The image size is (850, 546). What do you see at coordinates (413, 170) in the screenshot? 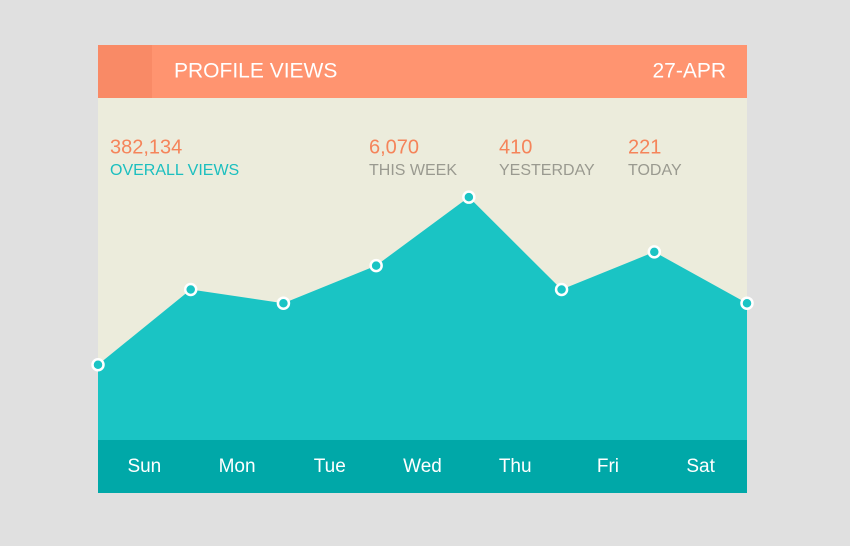
I see `stat-label: THIS WEEK` at bounding box center [413, 170].